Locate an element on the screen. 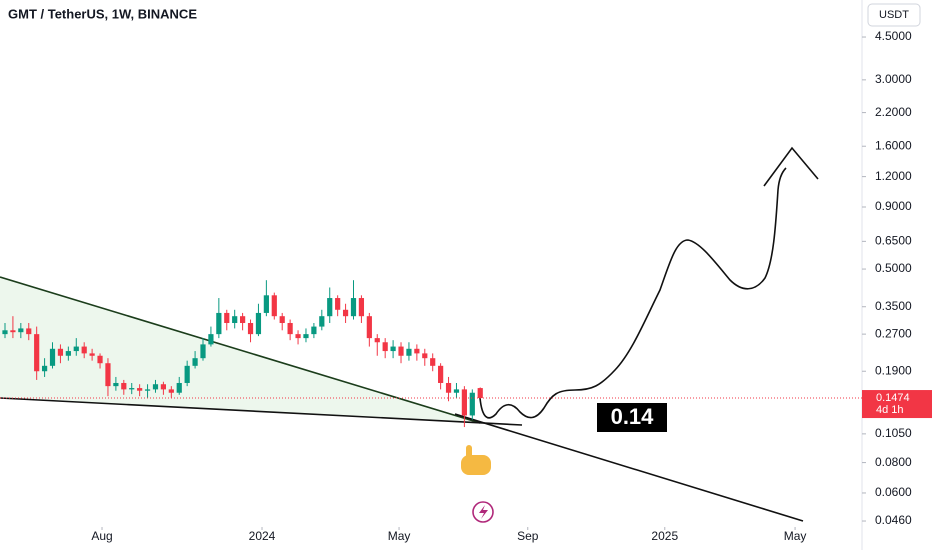  y-tick-label: 1.6000 is located at coordinates (893, 145).